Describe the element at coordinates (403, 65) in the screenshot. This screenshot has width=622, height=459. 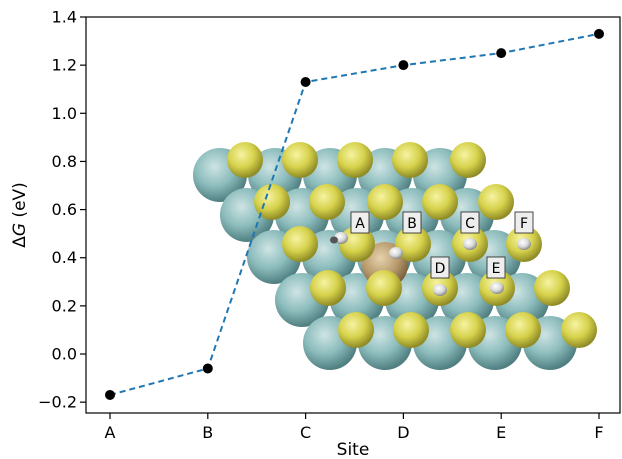
I see `data-point-D` at that location.